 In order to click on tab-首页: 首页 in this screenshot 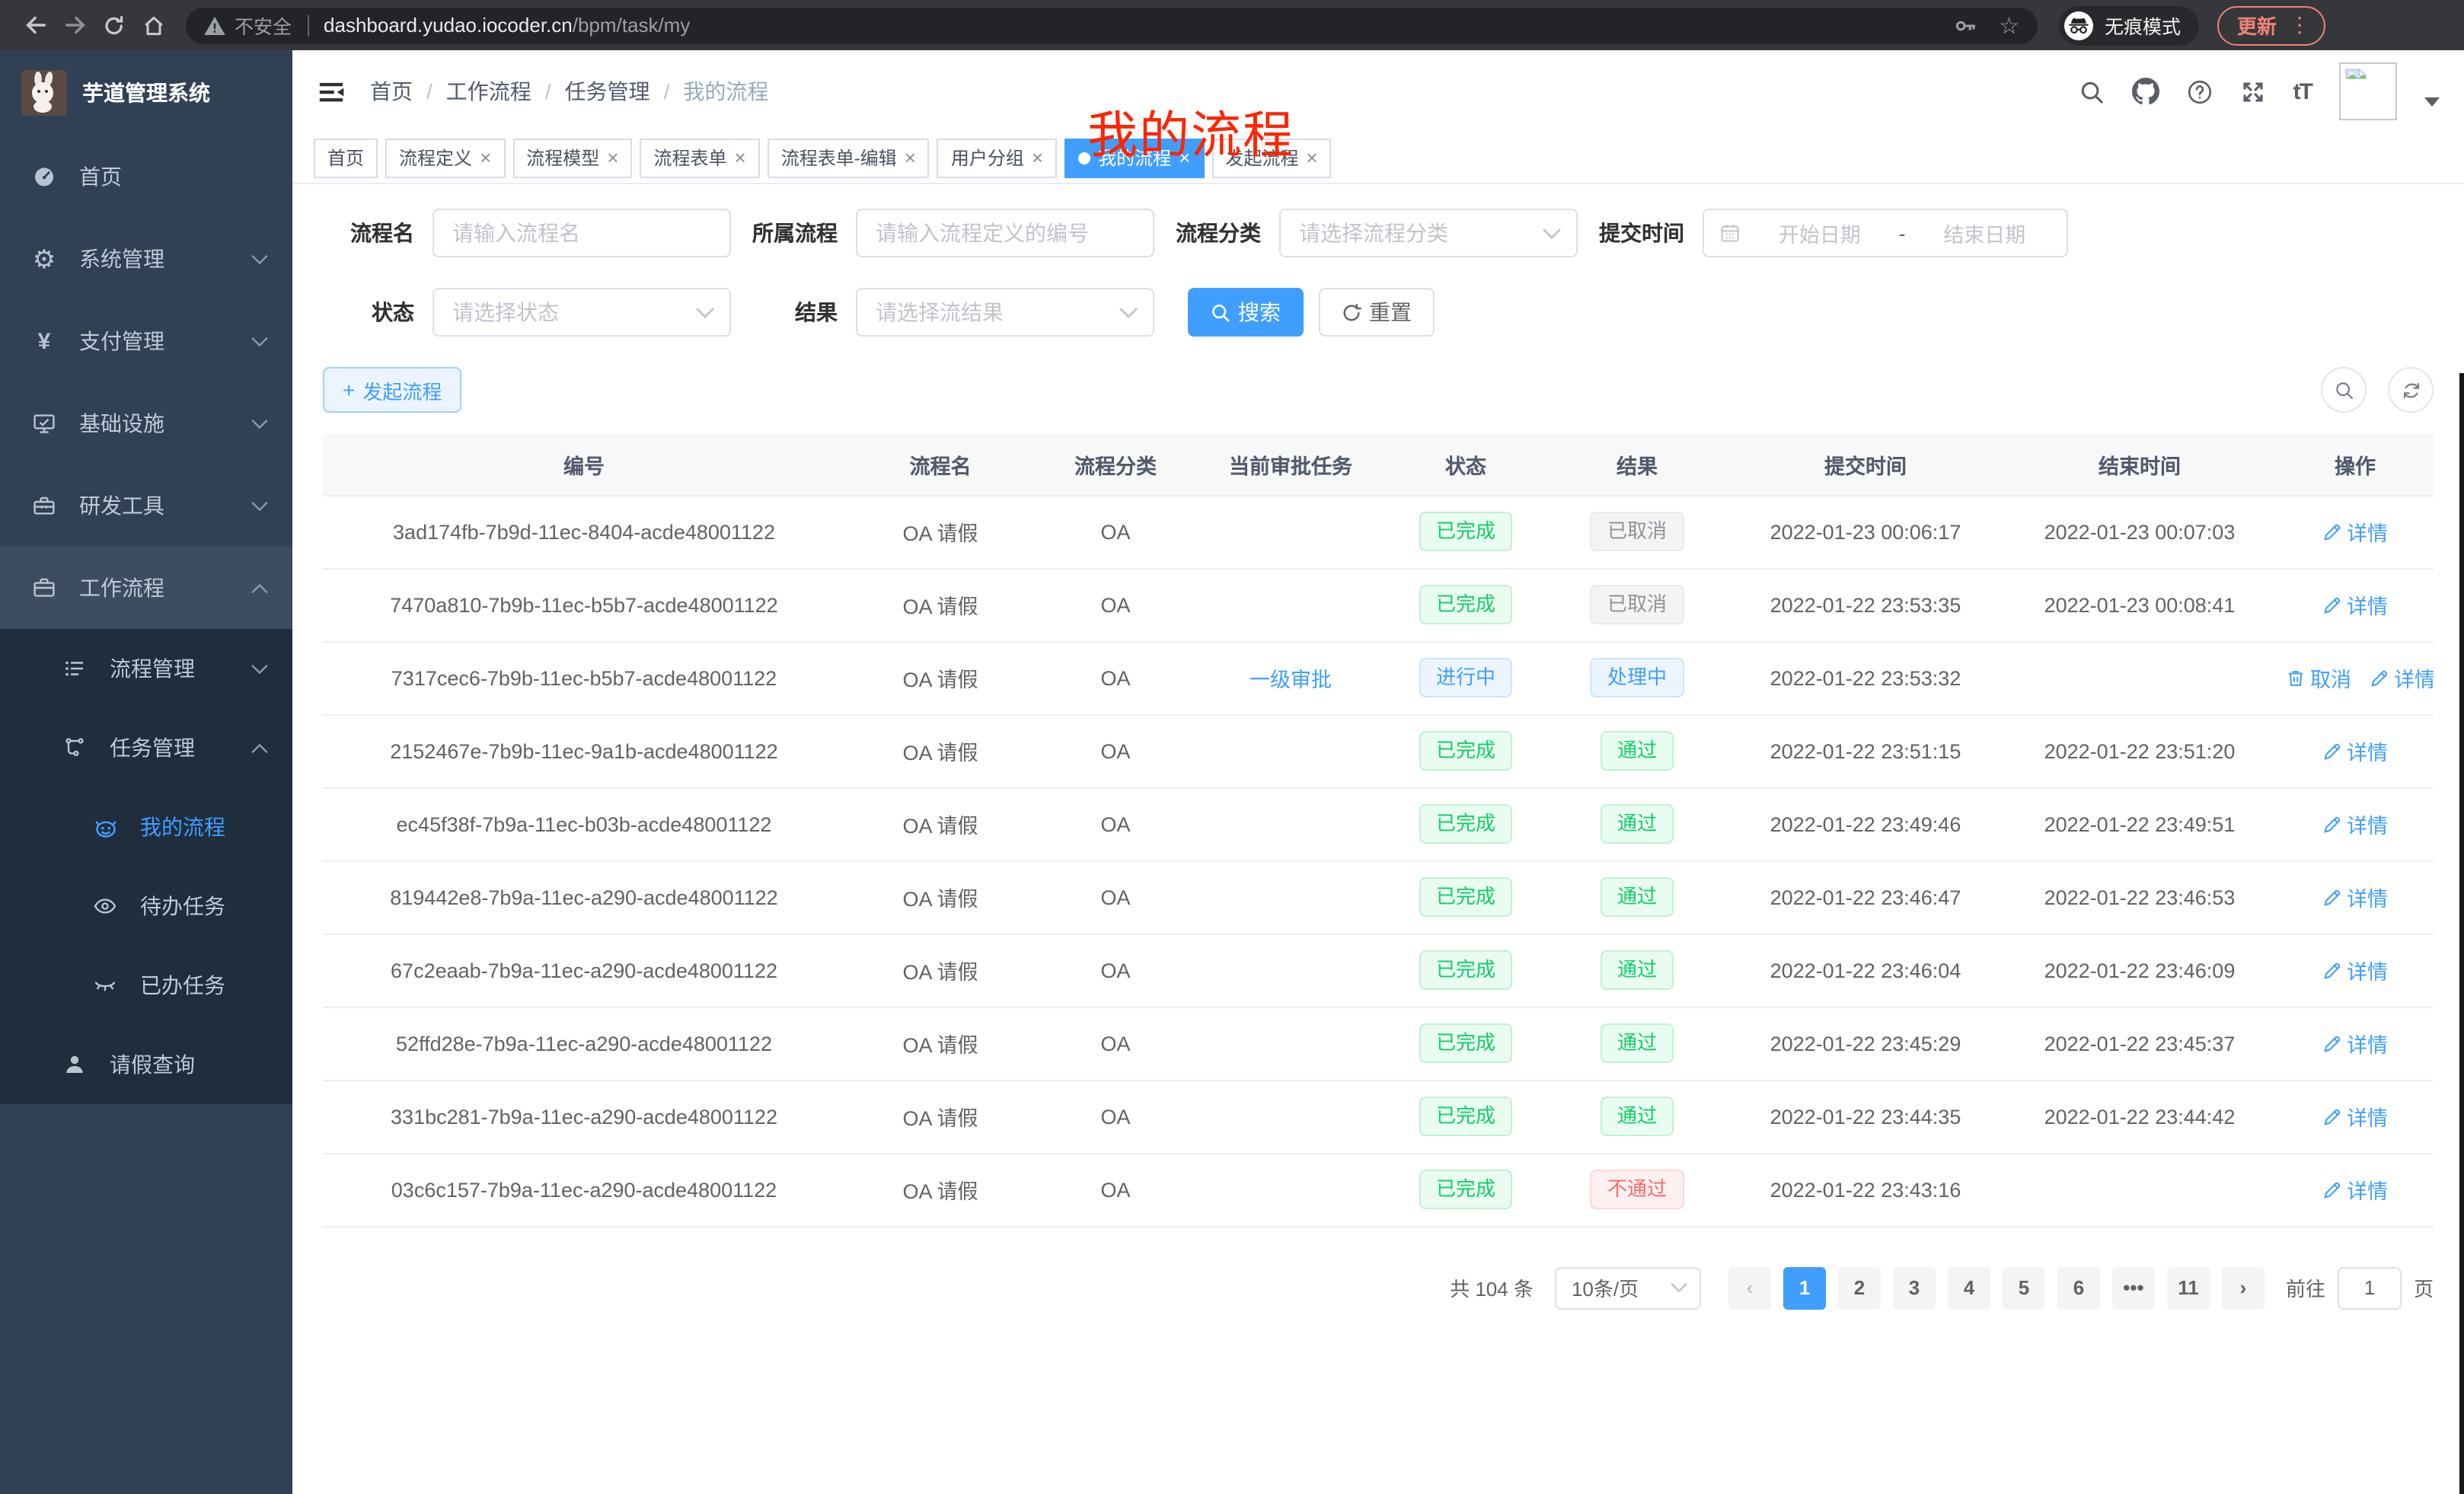, I will do `click(346, 157)`.